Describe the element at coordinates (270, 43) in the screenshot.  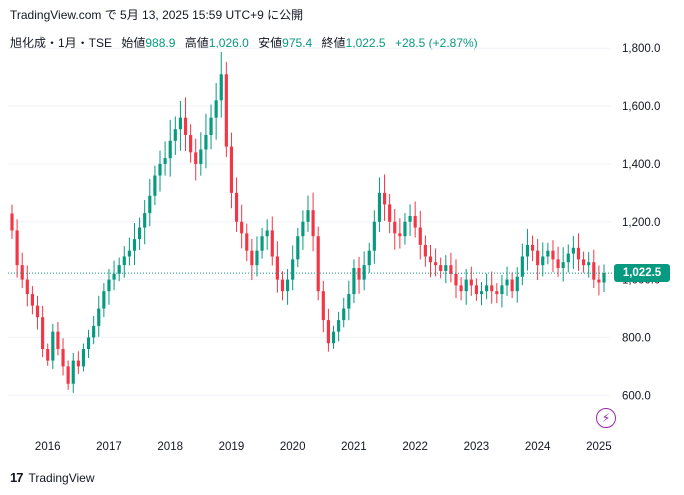
I see `low-label: 安値` at that location.